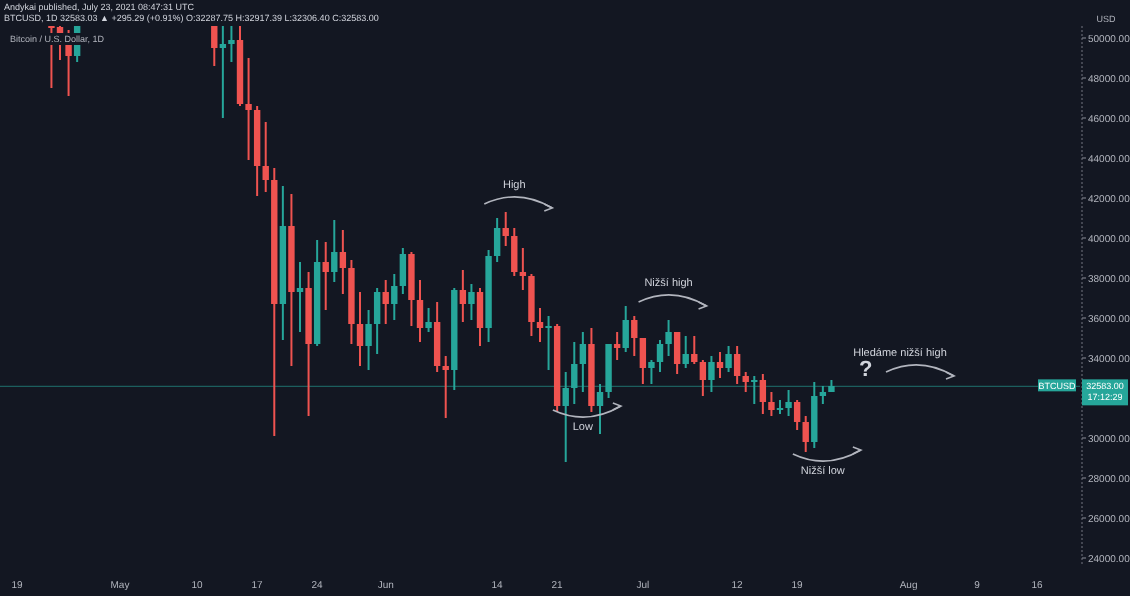  I want to click on annotation: ?, so click(865, 370).